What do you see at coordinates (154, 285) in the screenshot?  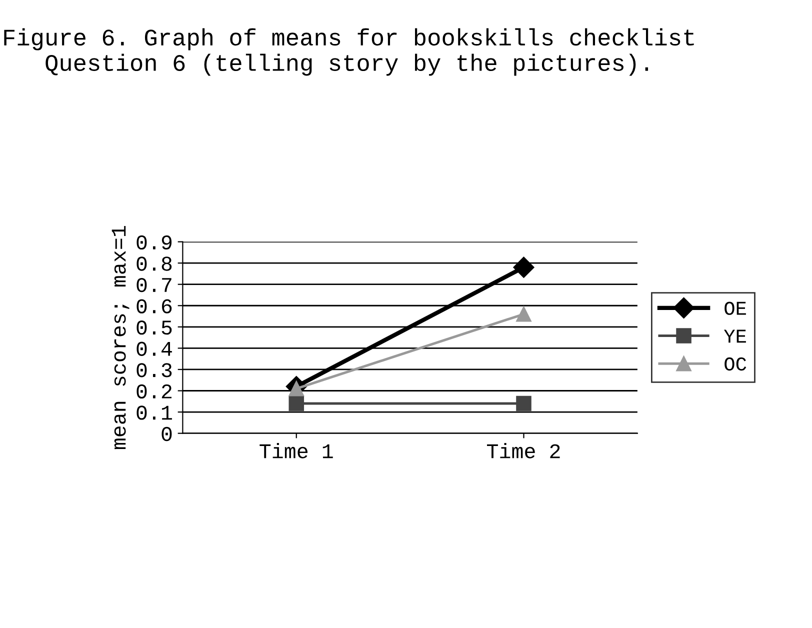 I see `y-tick-label: 0.7` at bounding box center [154, 285].